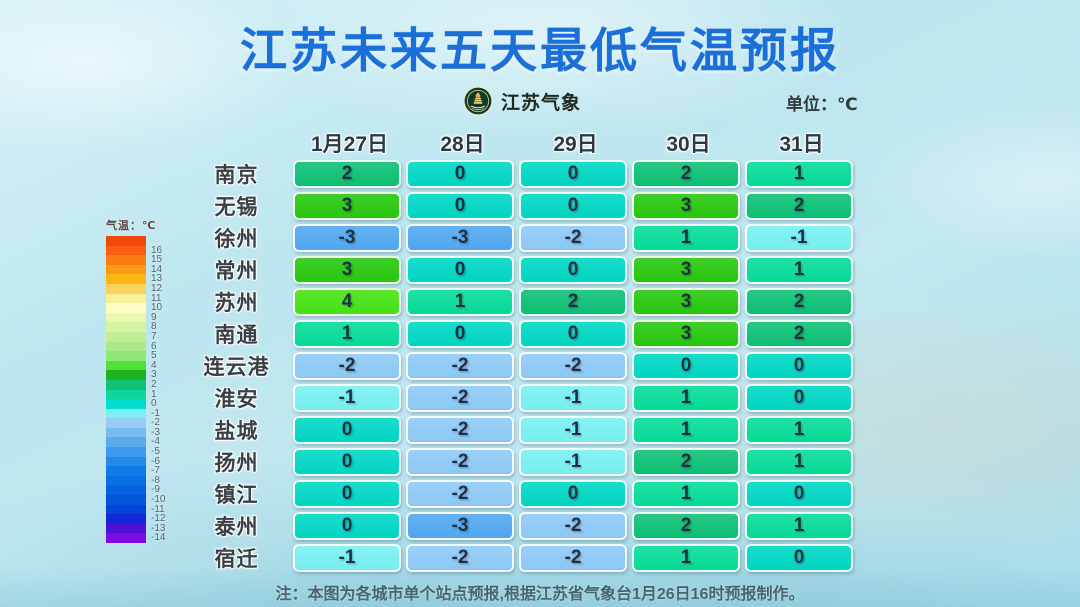  Describe the element at coordinates (519, 302) in the screenshot. I see `table-row: 苏州 4 1 2 3 2` at that location.